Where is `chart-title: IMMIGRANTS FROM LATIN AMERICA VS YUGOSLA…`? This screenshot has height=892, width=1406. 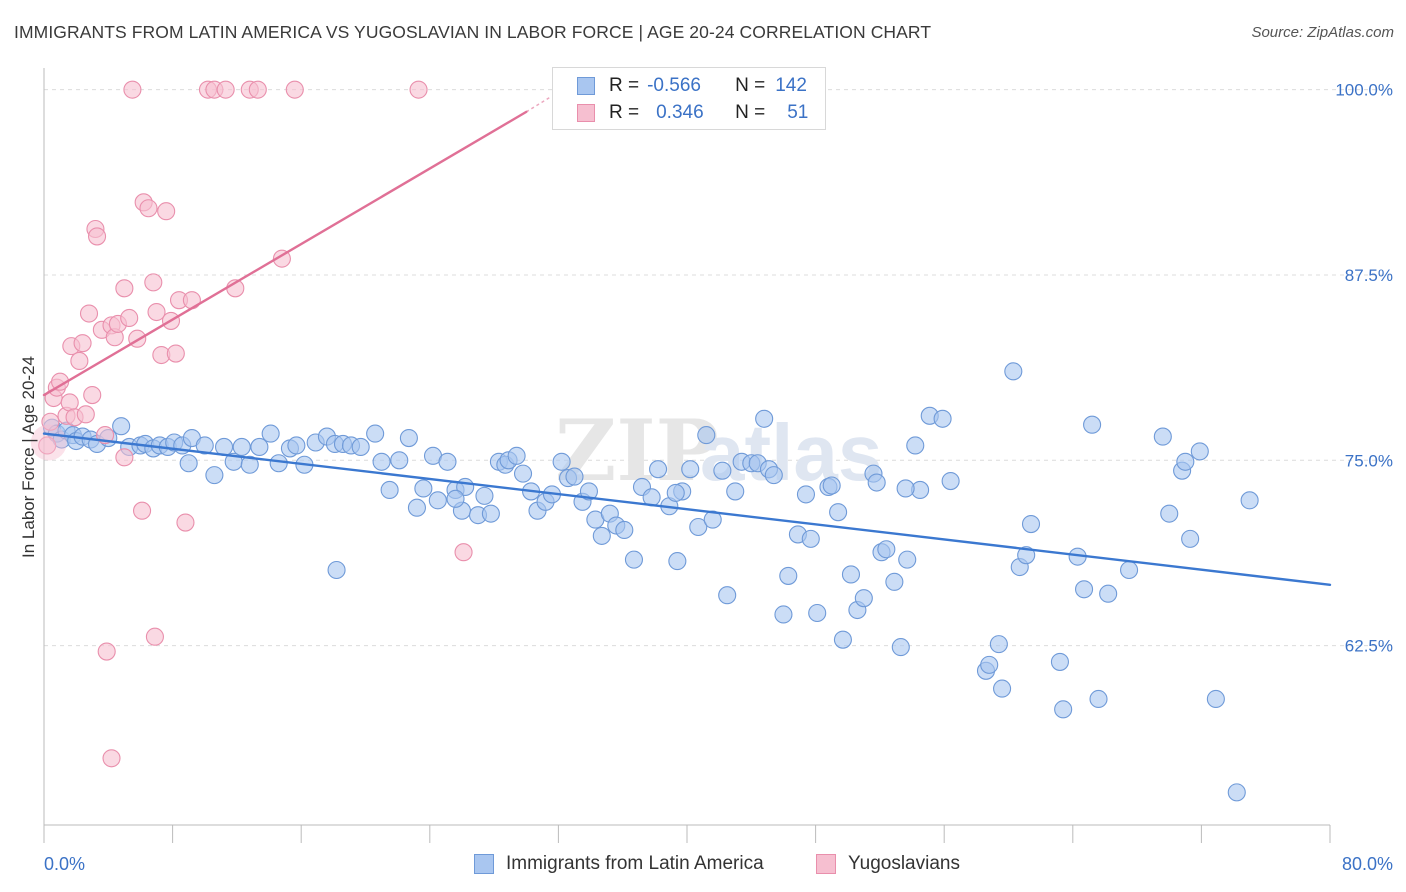
chart-title: IMMIGRANTS FROM LATIN AMERICA VS YUGOSLA… is located at coordinates (473, 32).